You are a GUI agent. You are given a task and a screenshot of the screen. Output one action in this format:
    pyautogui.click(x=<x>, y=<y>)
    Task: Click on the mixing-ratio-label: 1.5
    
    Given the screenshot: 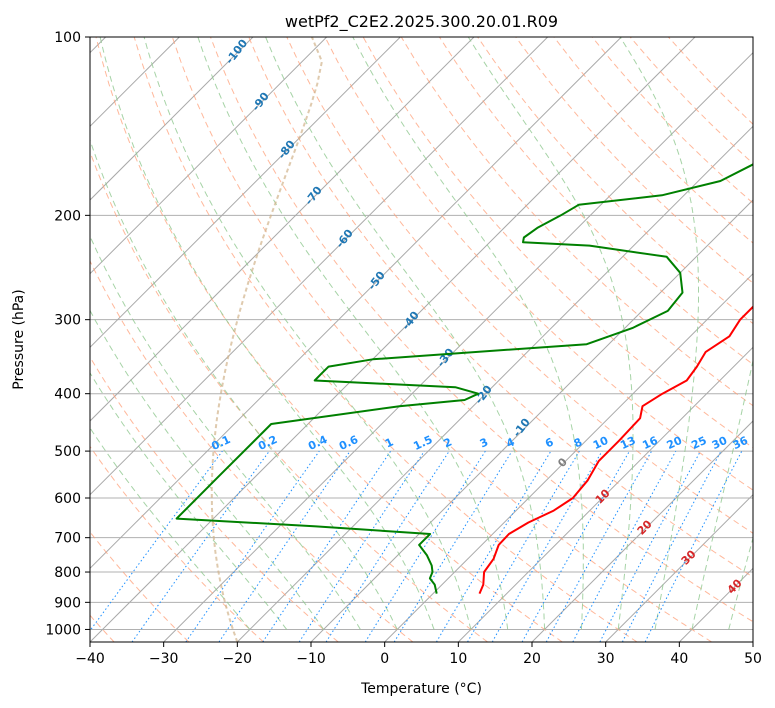 What is the action you would take?
    pyautogui.click(x=422, y=443)
    